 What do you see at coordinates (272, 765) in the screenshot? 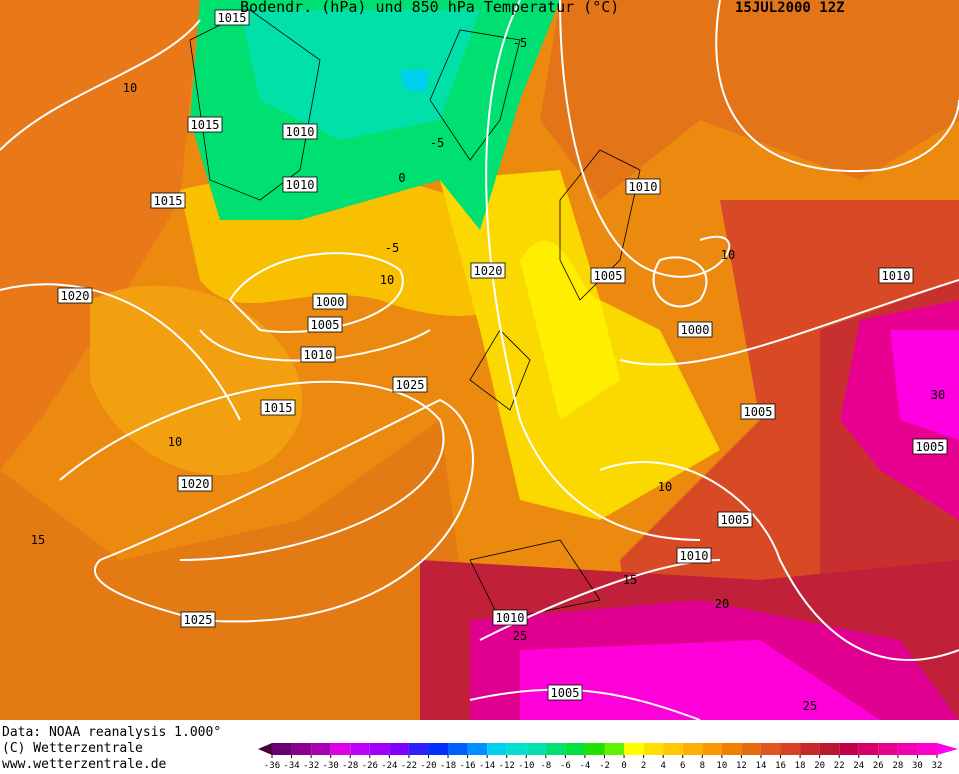
I see `legend-tick-label: -36` at bounding box center [272, 765].